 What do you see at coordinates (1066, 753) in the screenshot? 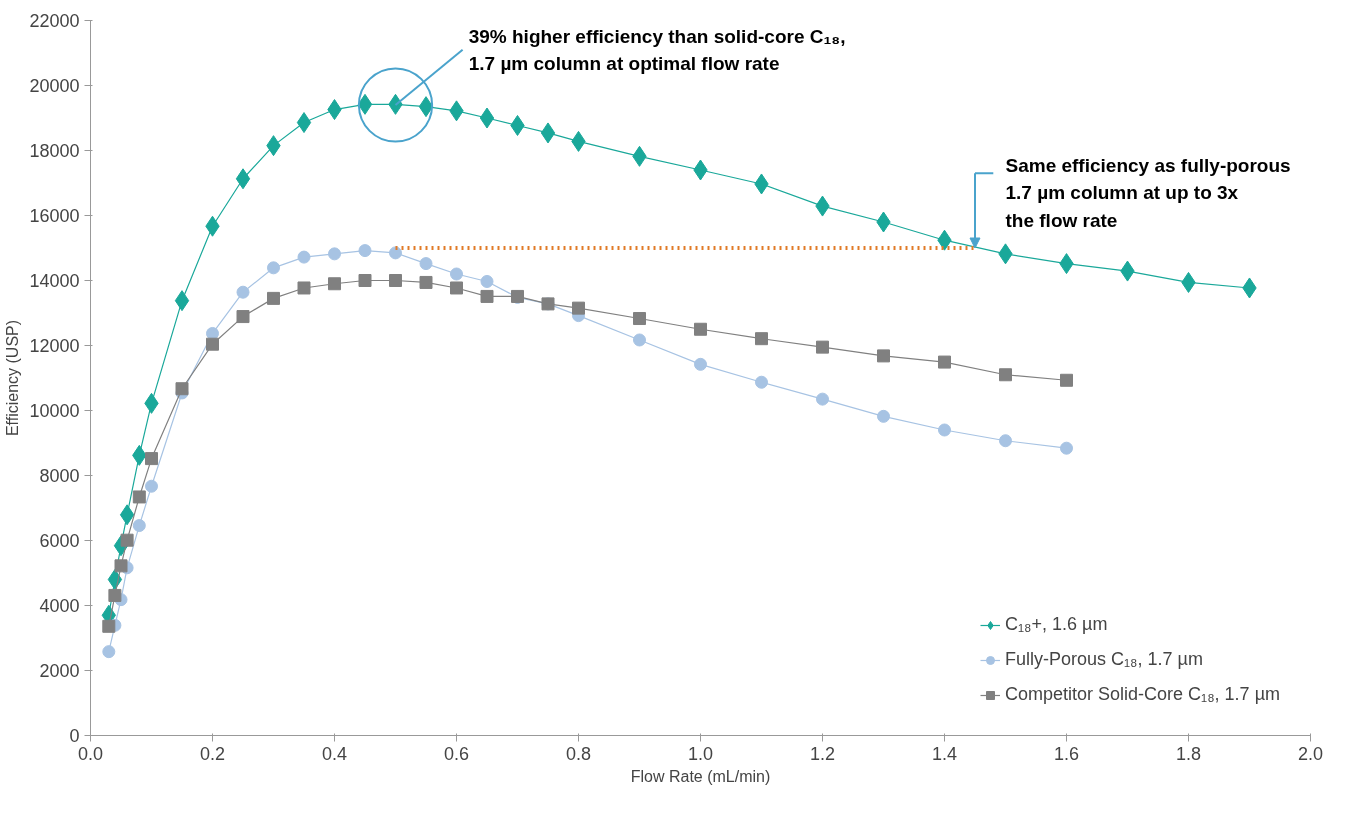
I see `x-tick-label: 1.6` at bounding box center [1066, 753].